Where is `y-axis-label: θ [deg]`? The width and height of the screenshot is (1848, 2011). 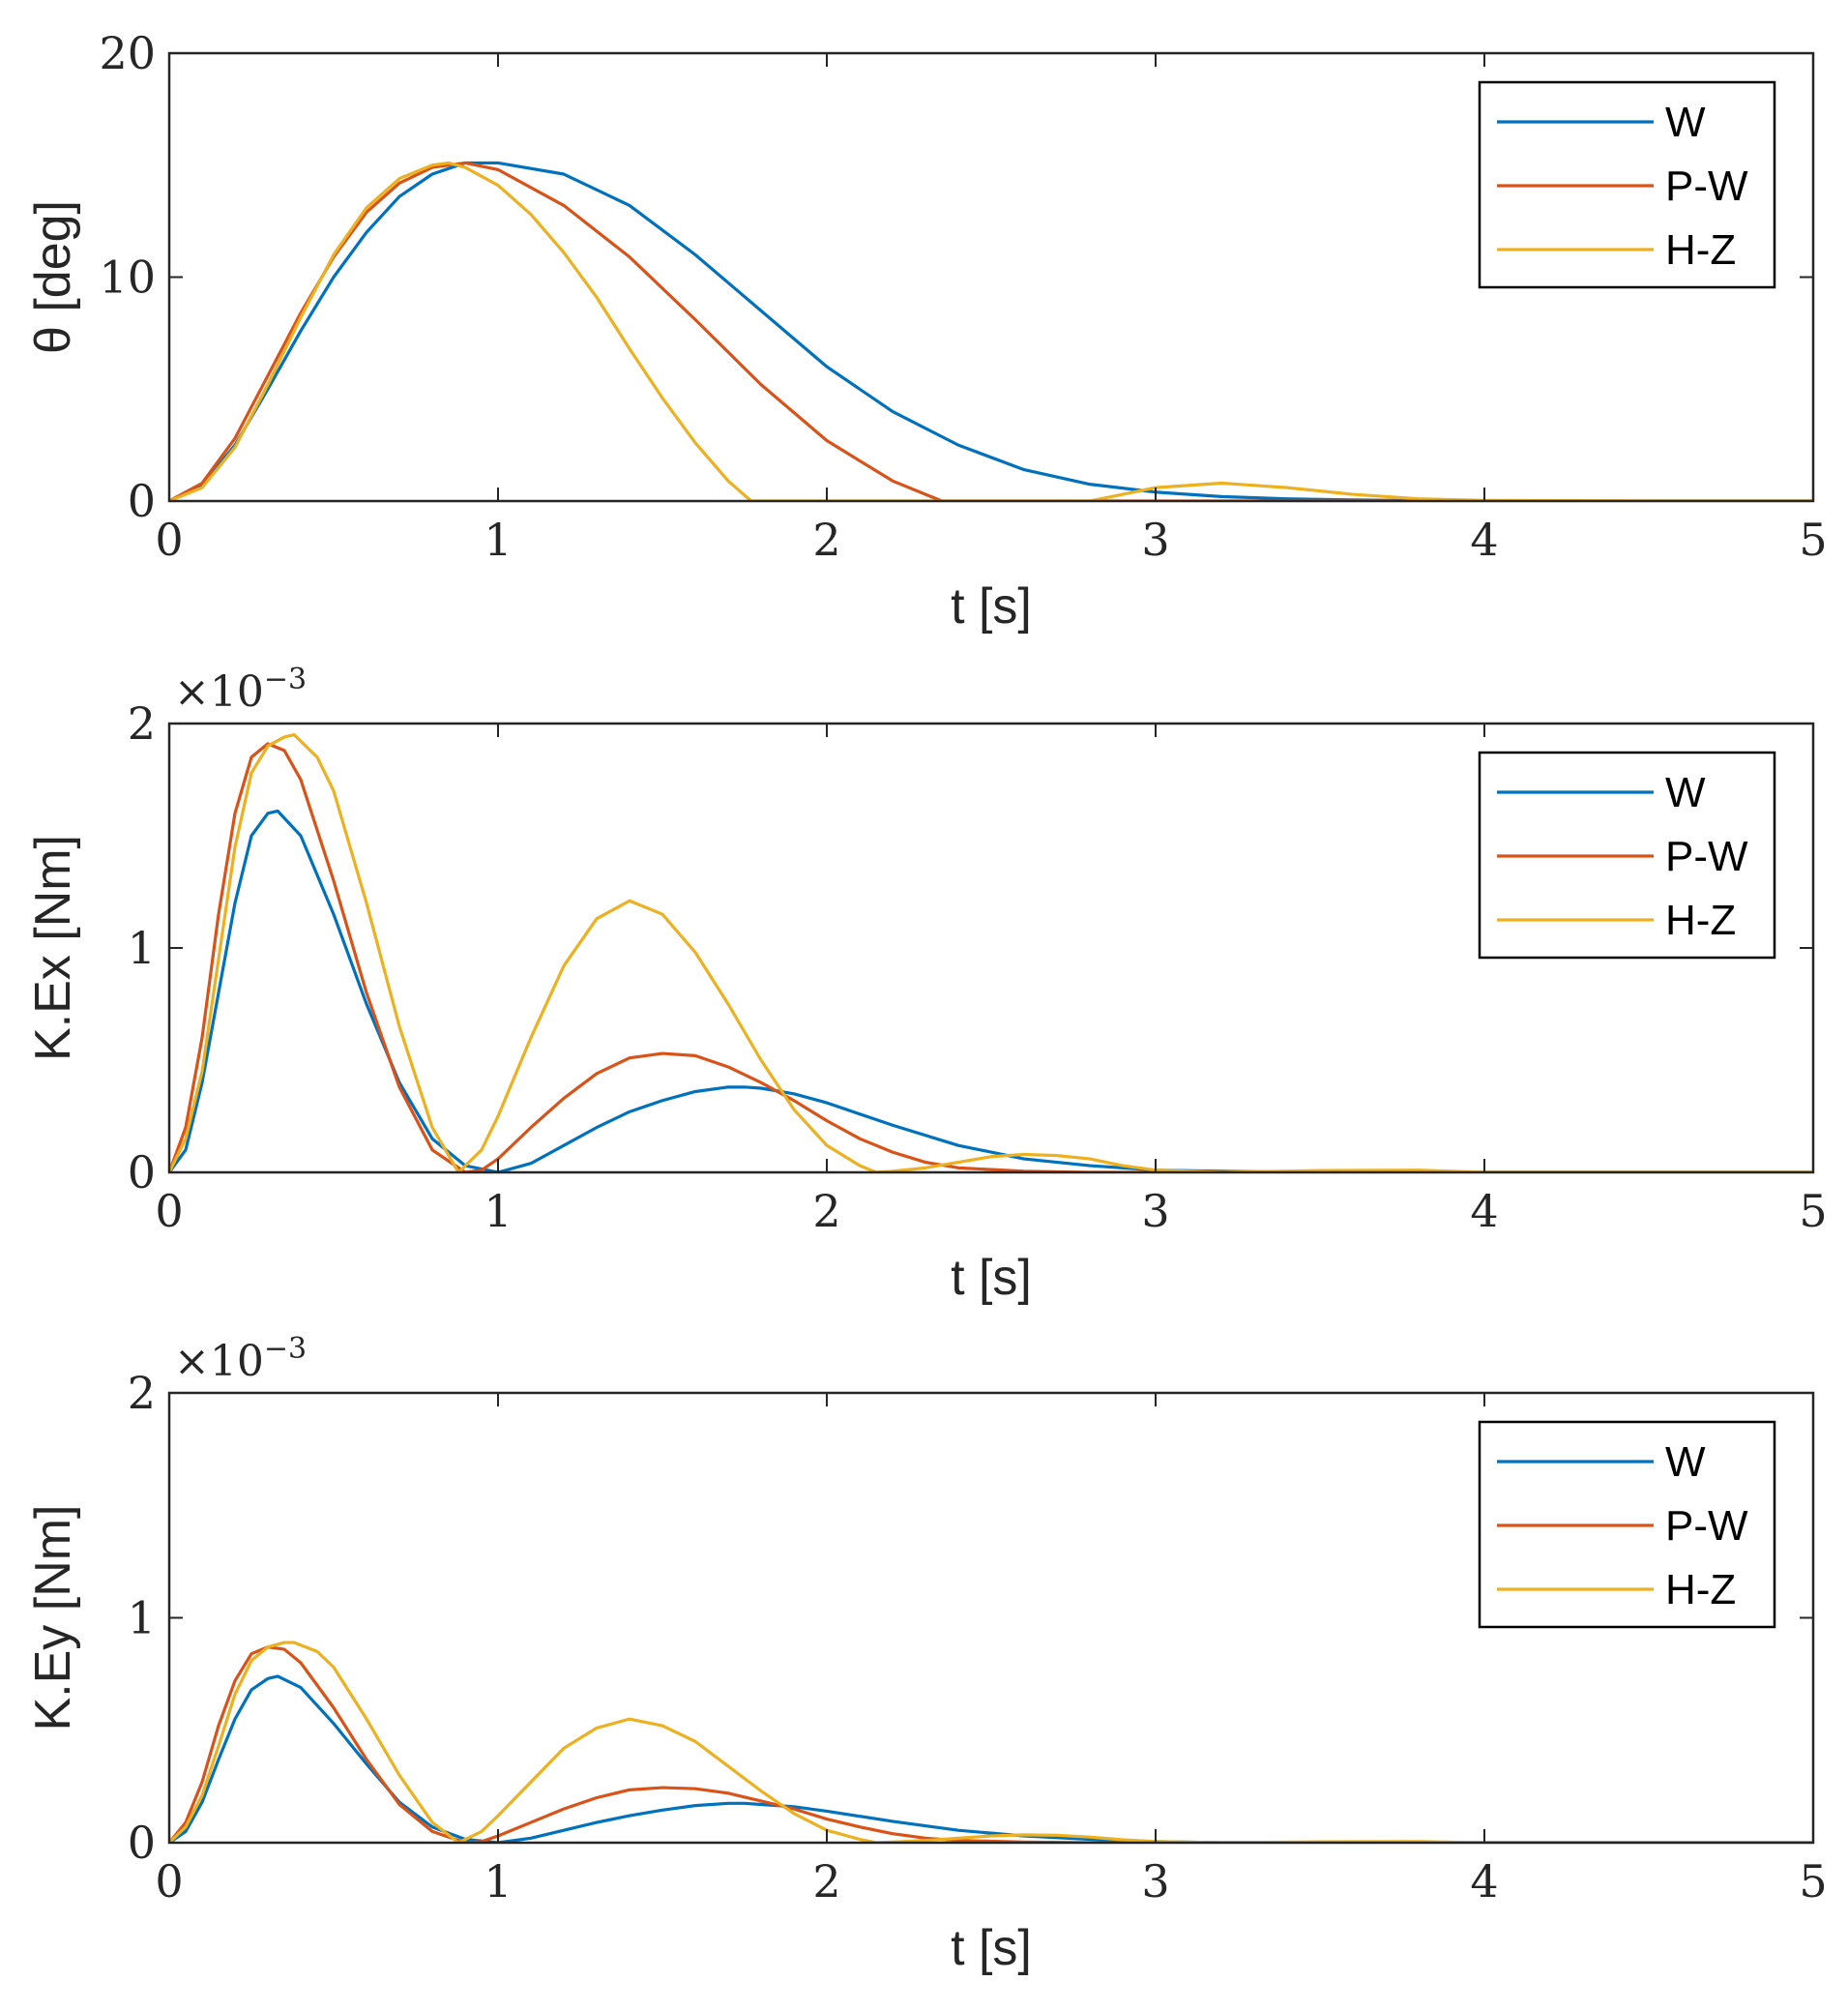
y-axis-label: θ [deg] is located at coordinates (53, 277).